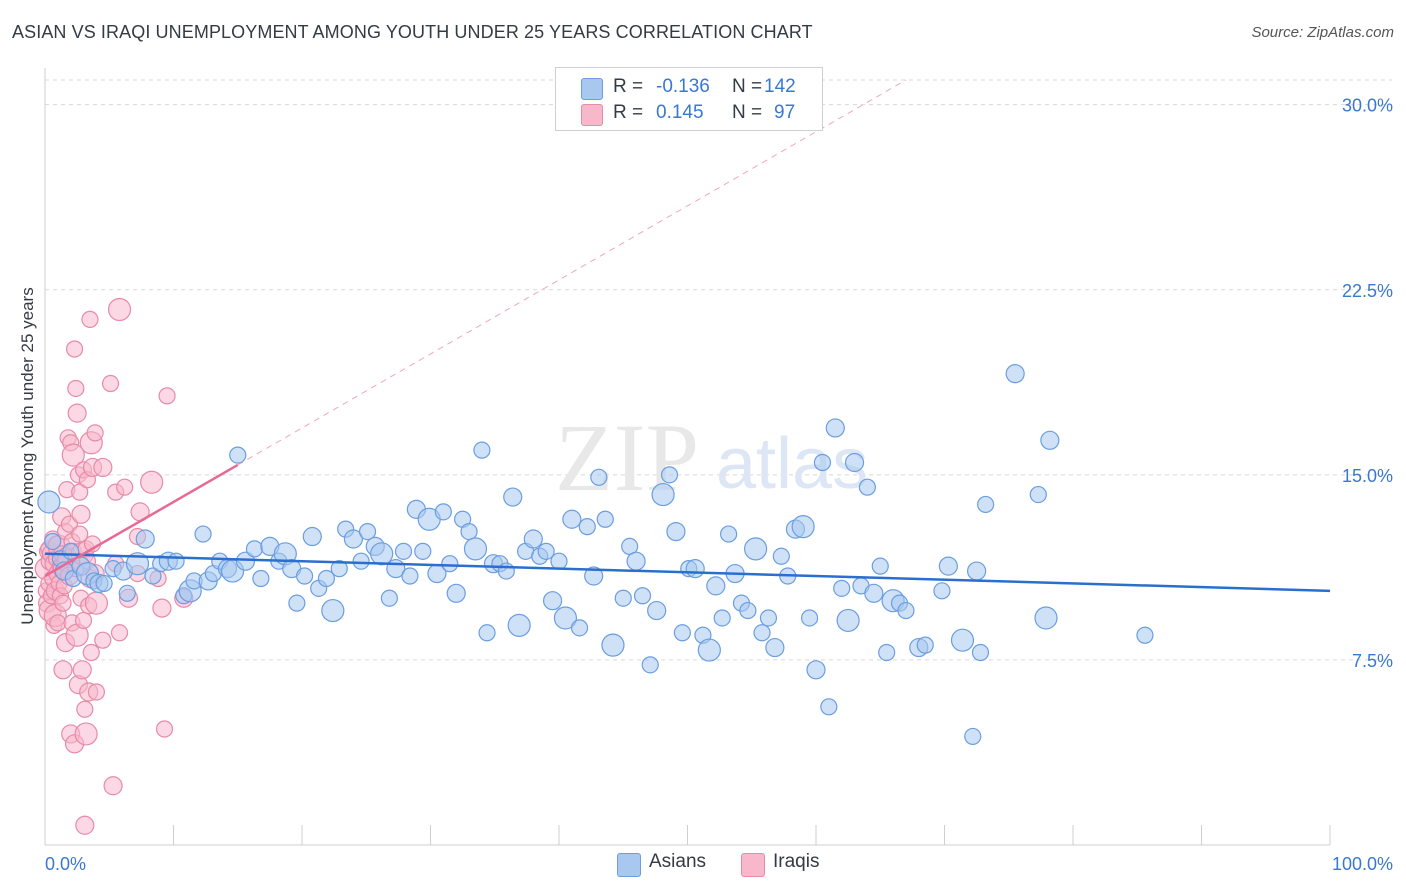  I want to click on legend-r-value: -0.136, so click(683, 86).